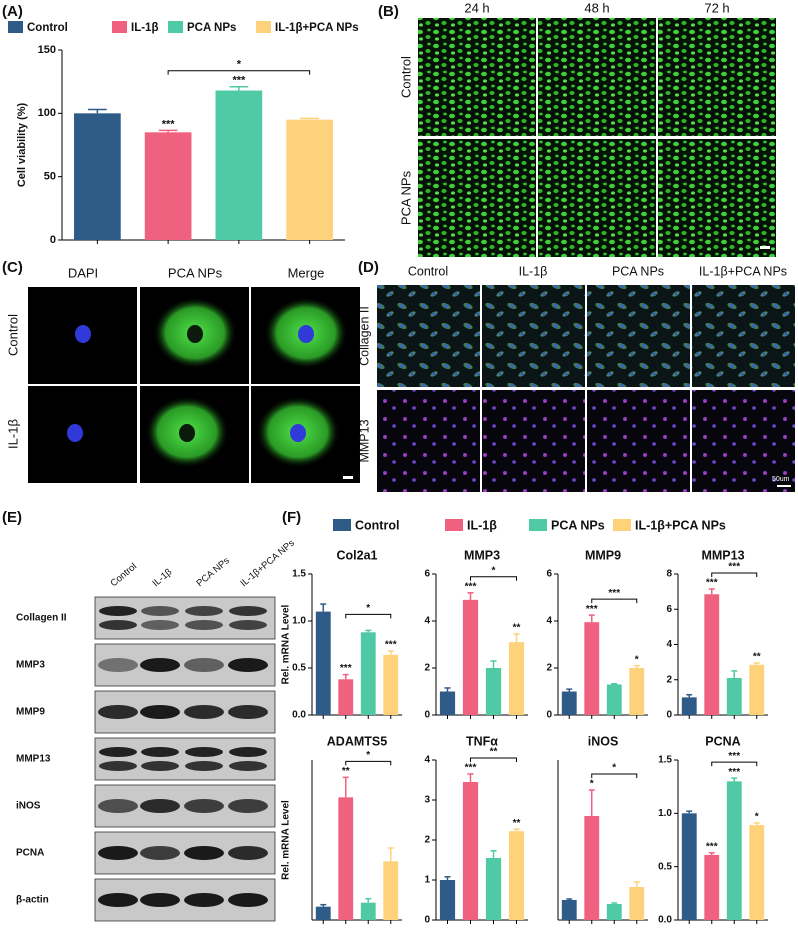 This screenshot has height=928, width=798. What do you see at coordinates (578, 525) in the screenshot?
I see `legend-label: PCA NPs` at bounding box center [578, 525].